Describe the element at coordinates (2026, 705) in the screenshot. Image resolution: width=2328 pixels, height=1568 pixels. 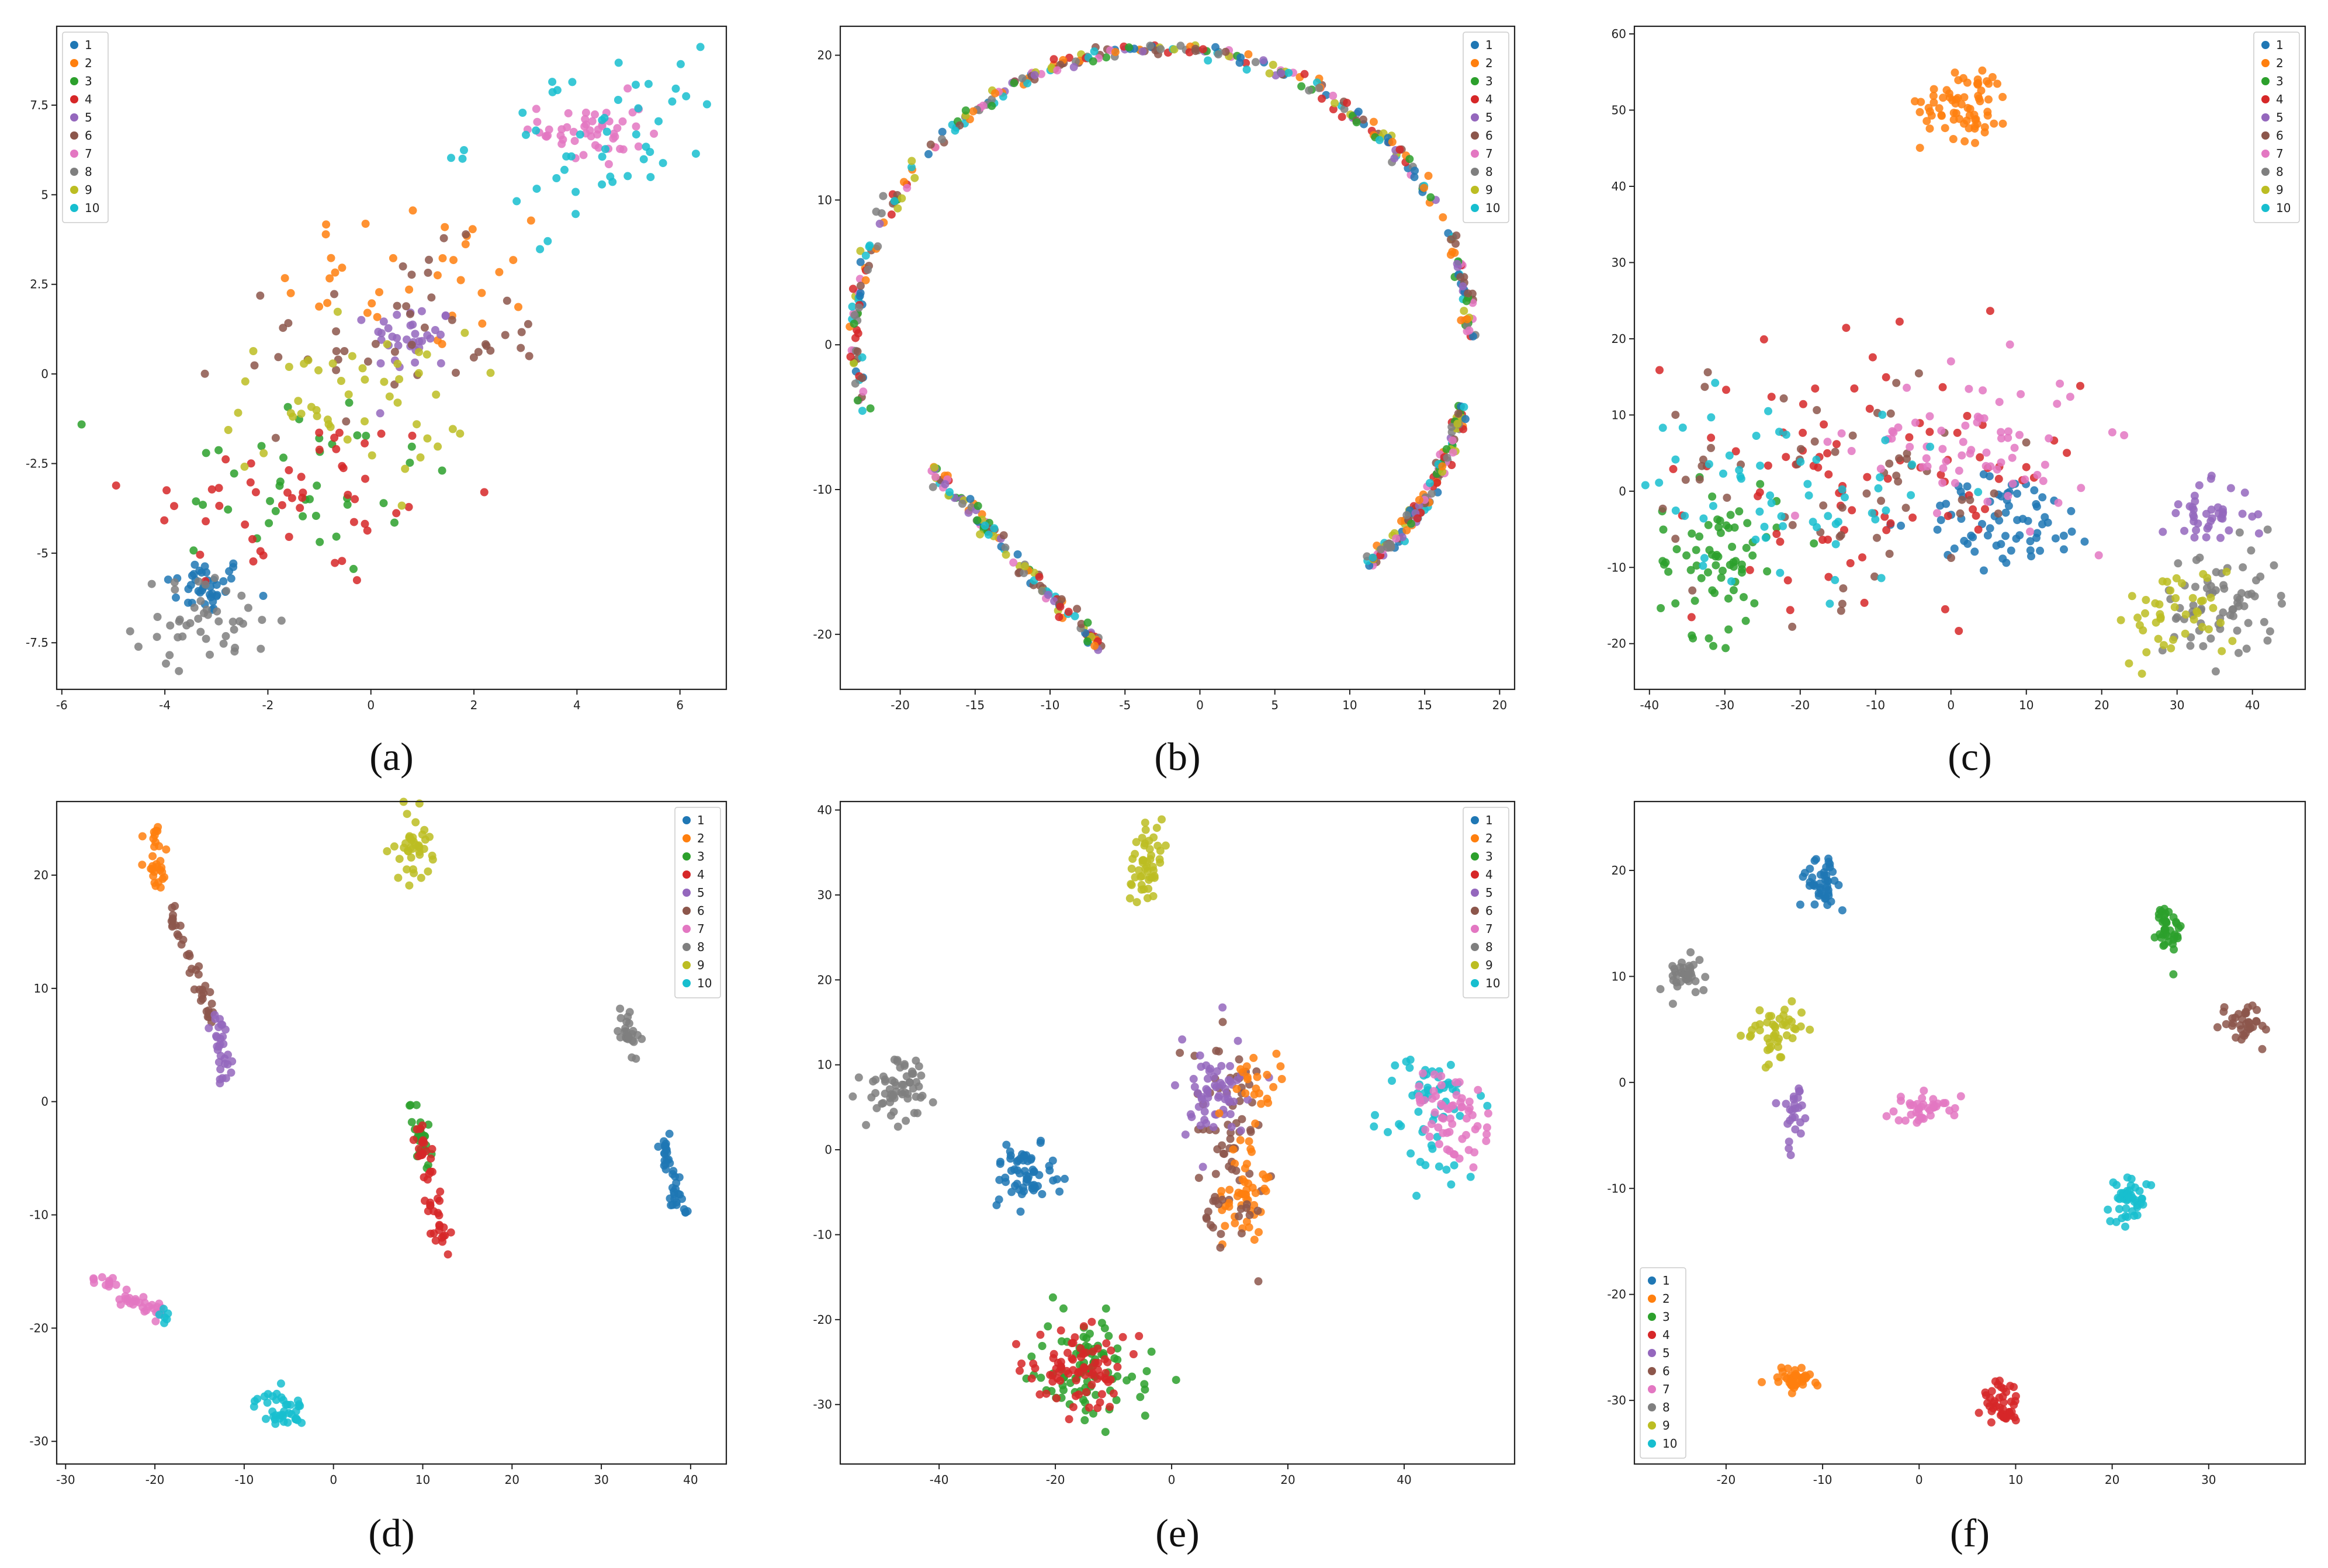
I see `x-tick-label: 10` at that location.